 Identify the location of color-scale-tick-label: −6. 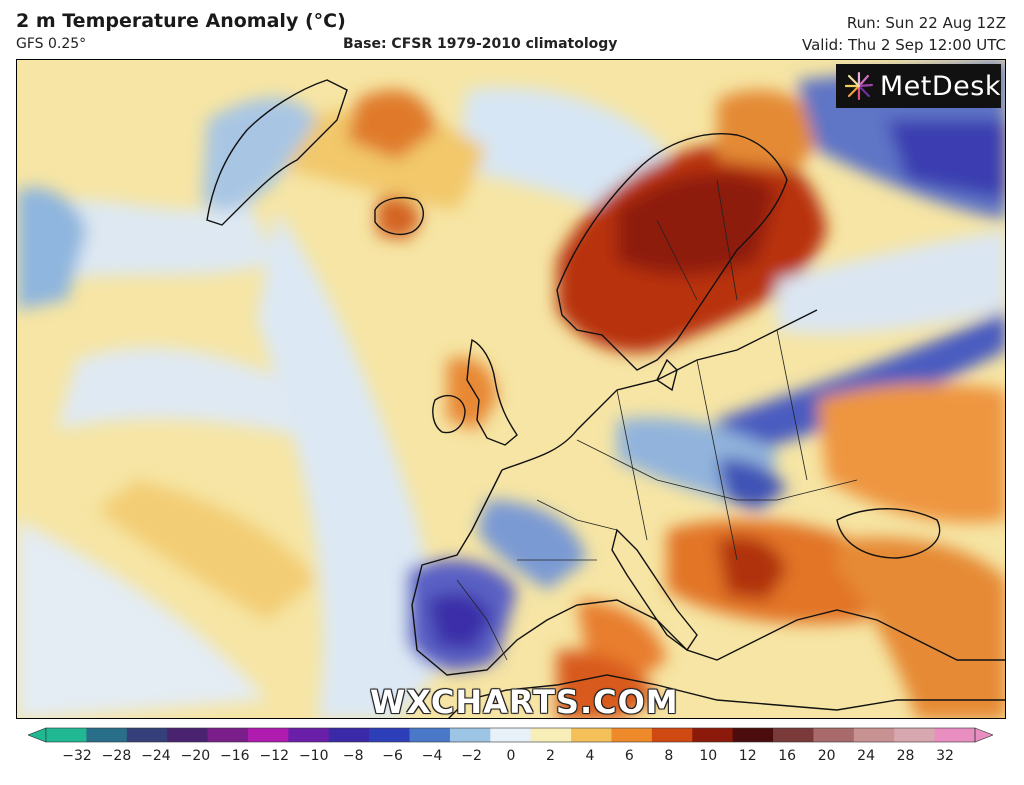
(392, 756).